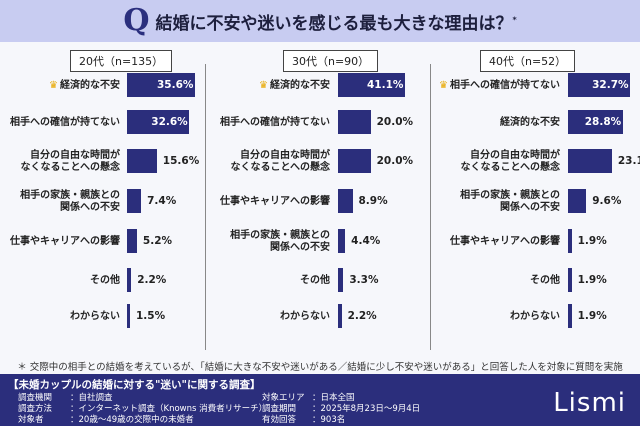 The width and height of the screenshot is (640, 426). What do you see at coordinates (364, 280) in the screenshot?
I see `value-label: 3.3%` at bounding box center [364, 280].